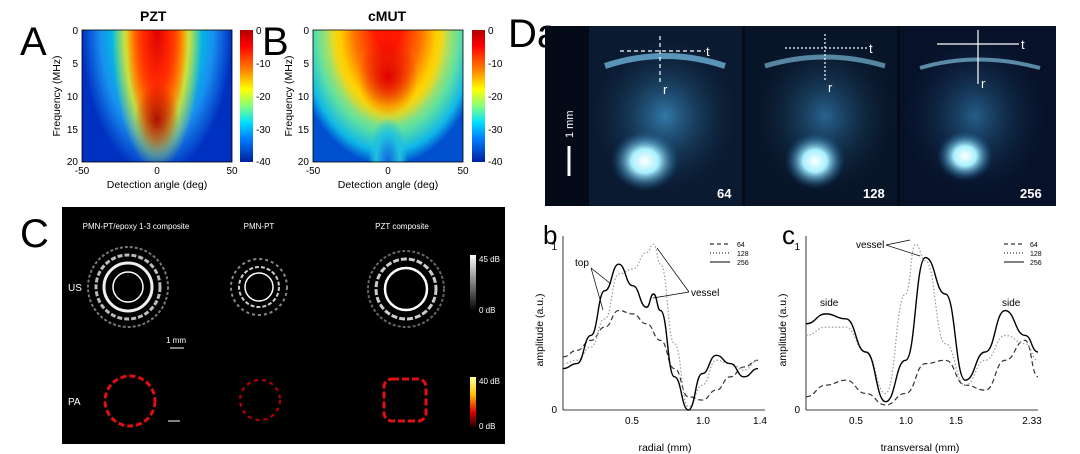 The width and height of the screenshot is (1080, 454). I want to click on b-ytick-10: 10, so click(304, 97).